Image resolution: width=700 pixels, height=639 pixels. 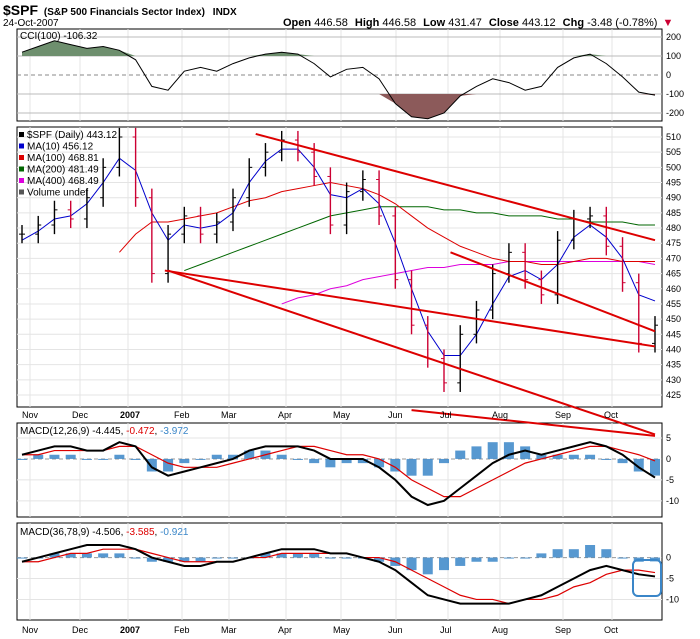 I want to click on macd2-tick-label: -10, so click(x=672, y=599).